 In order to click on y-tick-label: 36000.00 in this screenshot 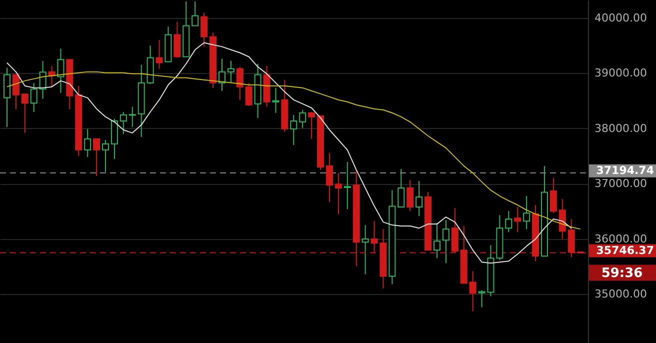, I will do `click(620, 239)`.